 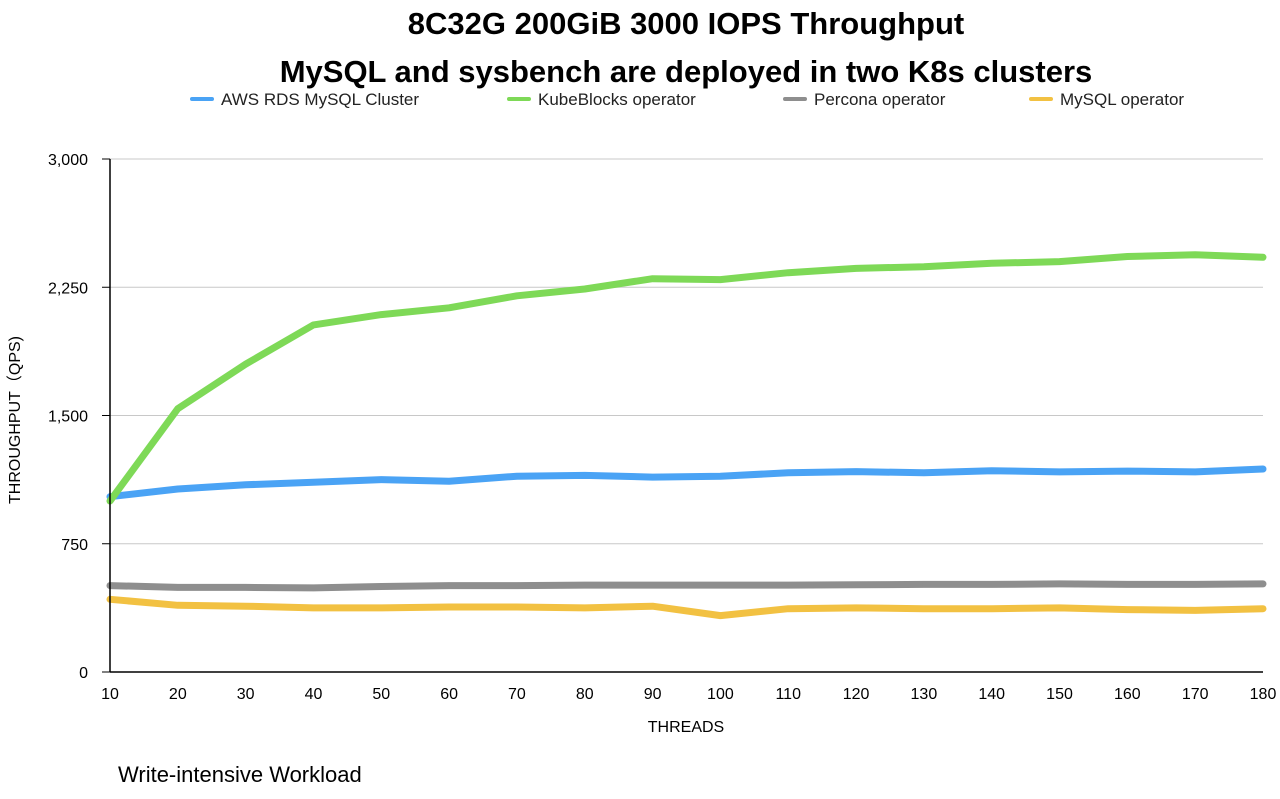 What do you see at coordinates (68, 288) in the screenshot?
I see `y-tick-label: 2,250` at bounding box center [68, 288].